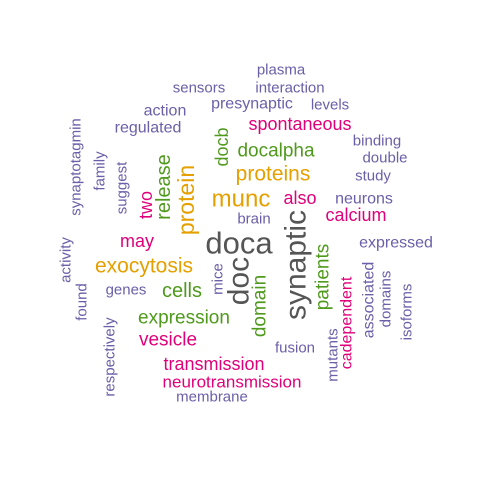 The image size is (480, 480). I want to click on word-spontaneous: spontaneous, so click(299, 124).